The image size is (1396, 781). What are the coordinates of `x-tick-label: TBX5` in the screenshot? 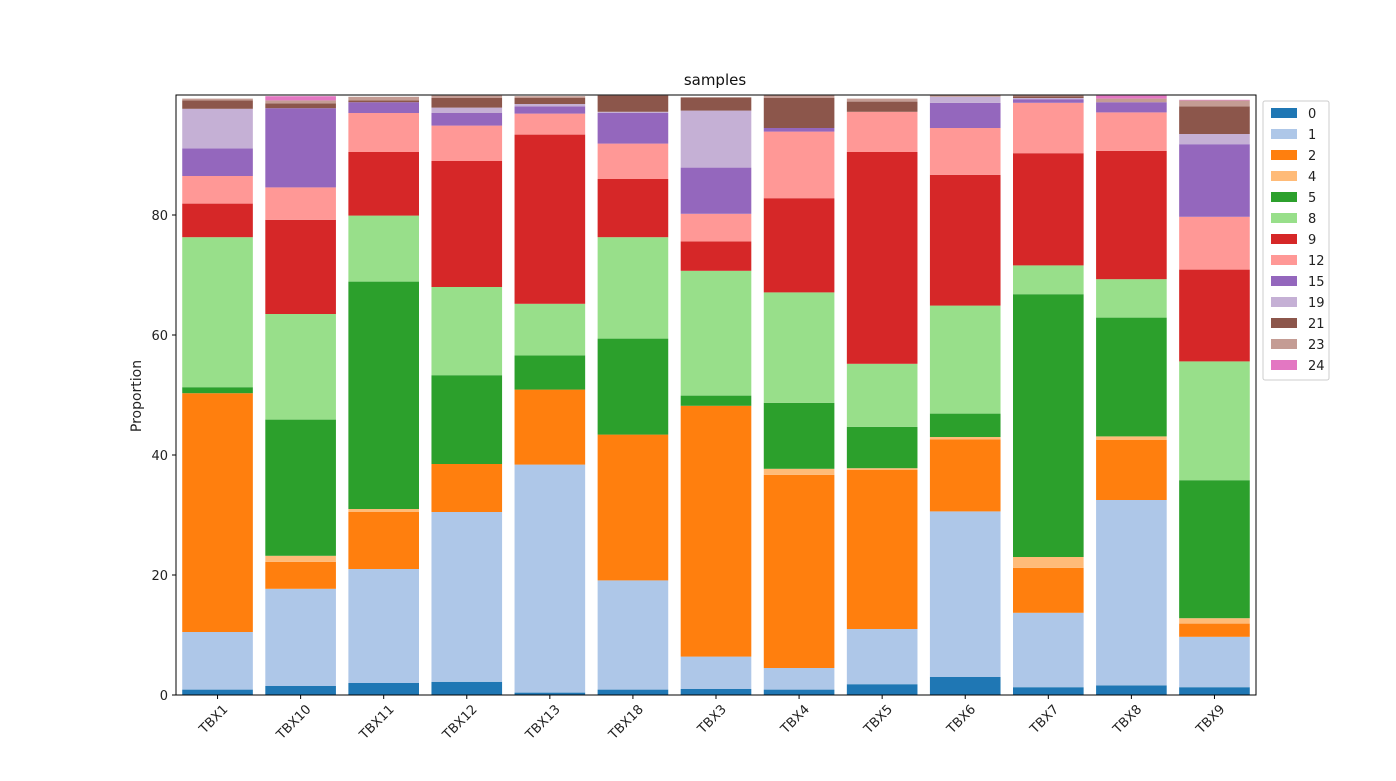 It's located at (878, 719).